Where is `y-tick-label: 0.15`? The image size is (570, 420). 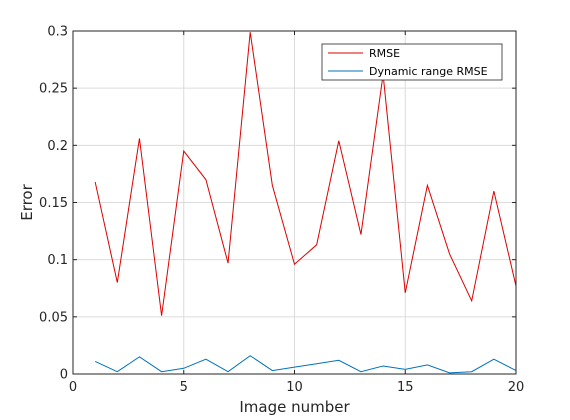
y-tick-label: 0.15 is located at coordinates (53, 203).